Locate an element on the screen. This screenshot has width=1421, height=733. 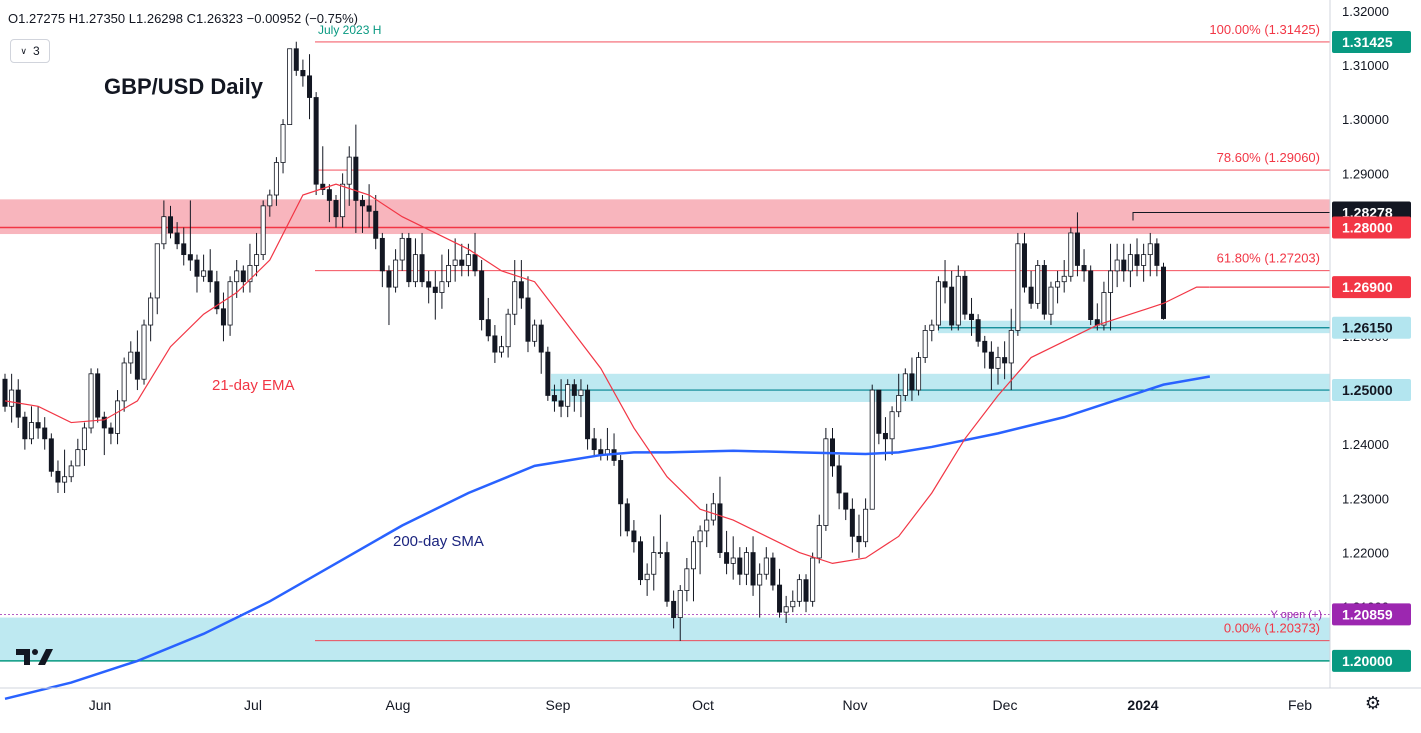
price-tag-label: 1.28000 is located at coordinates (1367, 228).